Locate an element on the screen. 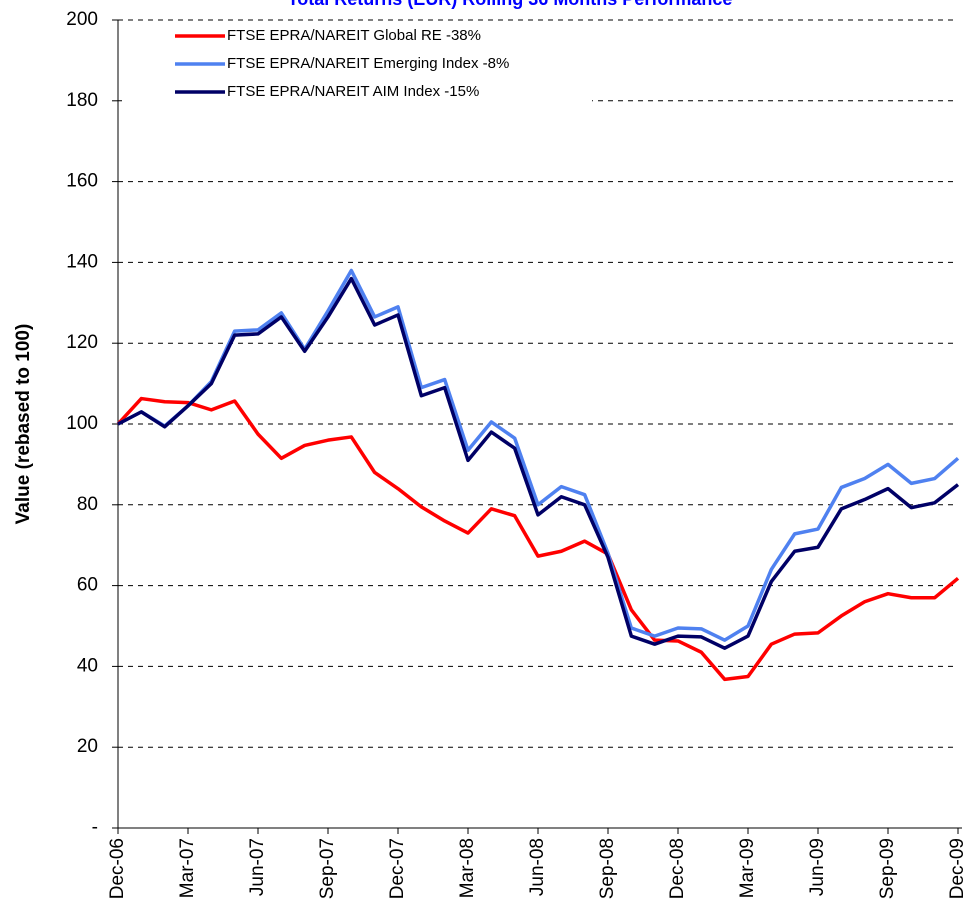 The width and height of the screenshot is (963, 922). x-tick-label: Mar-09 is located at coordinates (747, 868).